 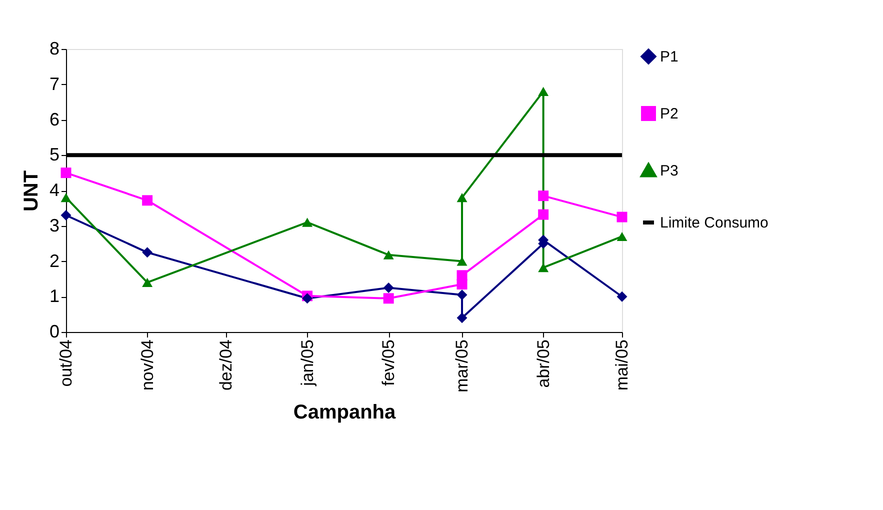 What do you see at coordinates (54, 332) in the screenshot?
I see `y-tick-label: 0` at bounding box center [54, 332].